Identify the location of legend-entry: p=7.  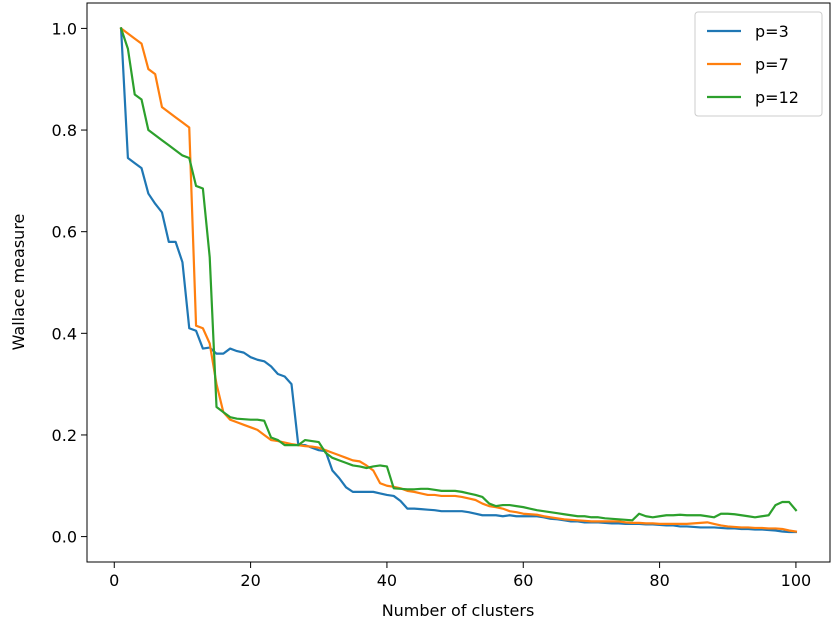
(772, 64).